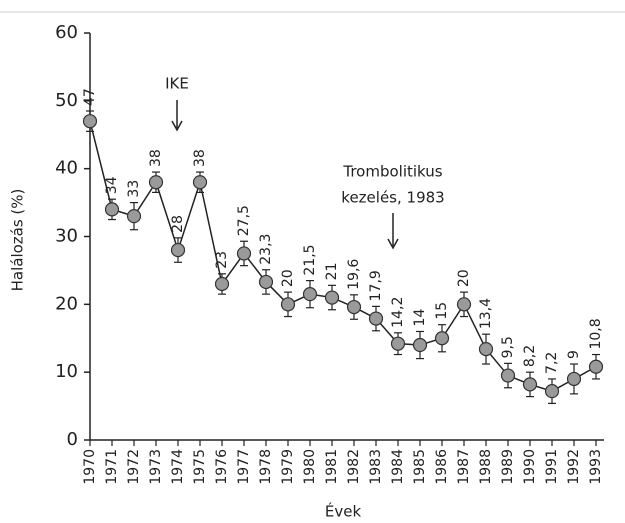  What do you see at coordinates (310, 467) in the screenshot?
I see `x-tick-label: 1980` at bounding box center [310, 467].